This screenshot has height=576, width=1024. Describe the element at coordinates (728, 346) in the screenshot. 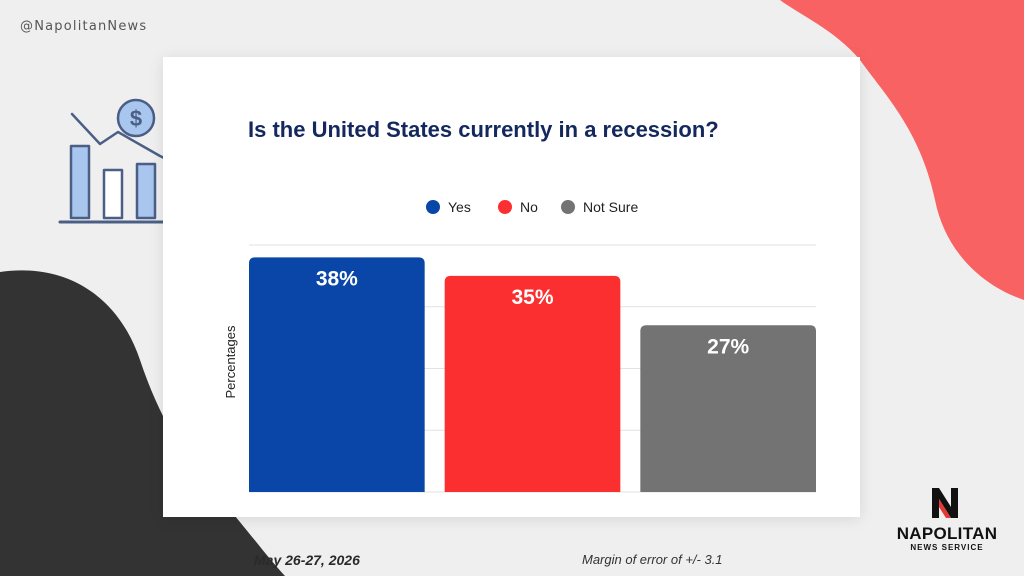

I see `data-label: 27%` at that location.